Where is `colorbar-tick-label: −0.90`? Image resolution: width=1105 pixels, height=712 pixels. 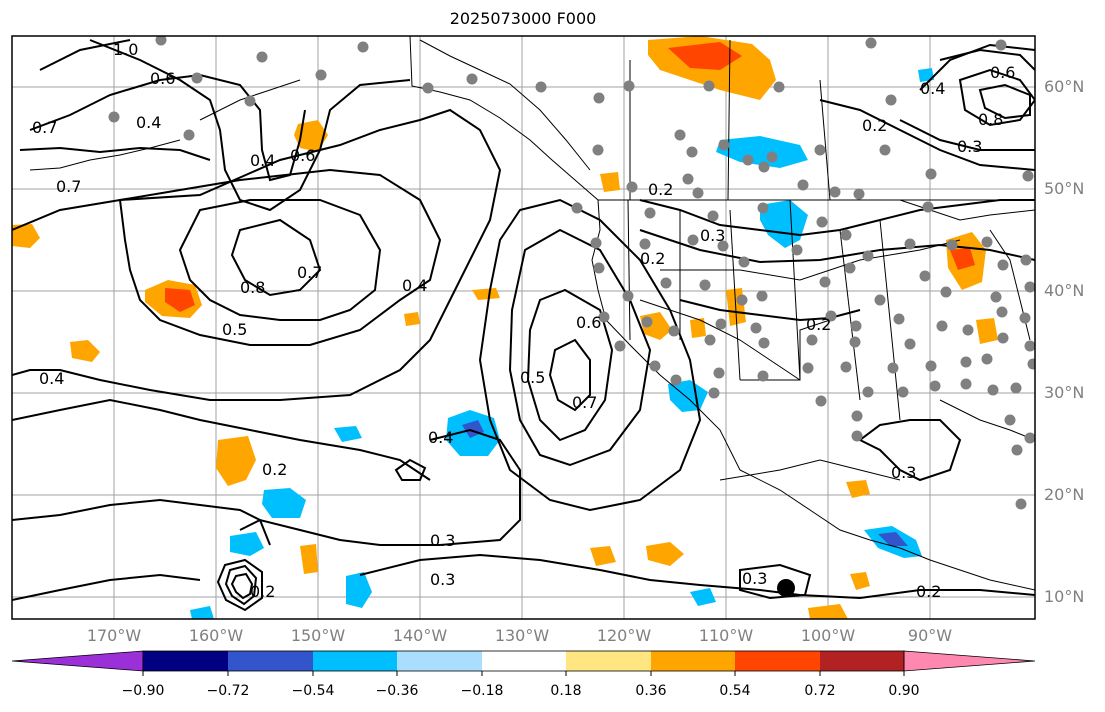
colorbar-tick-label: −0.90 is located at coordinates (143, 691).